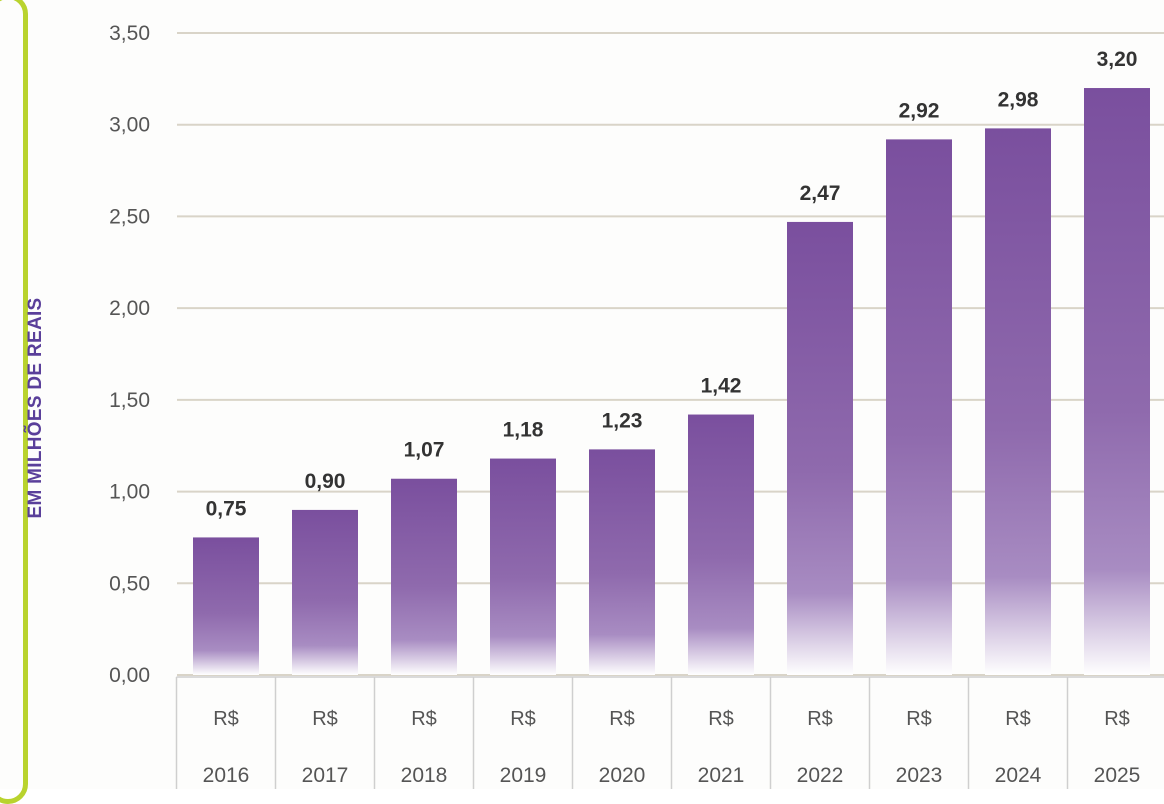 Image resolution: width=1164 pixels, height=804 pixels. Describe the element at coordinates (1018, 775) in the screenshot. I see `x-tick-year: 2024` at that location.